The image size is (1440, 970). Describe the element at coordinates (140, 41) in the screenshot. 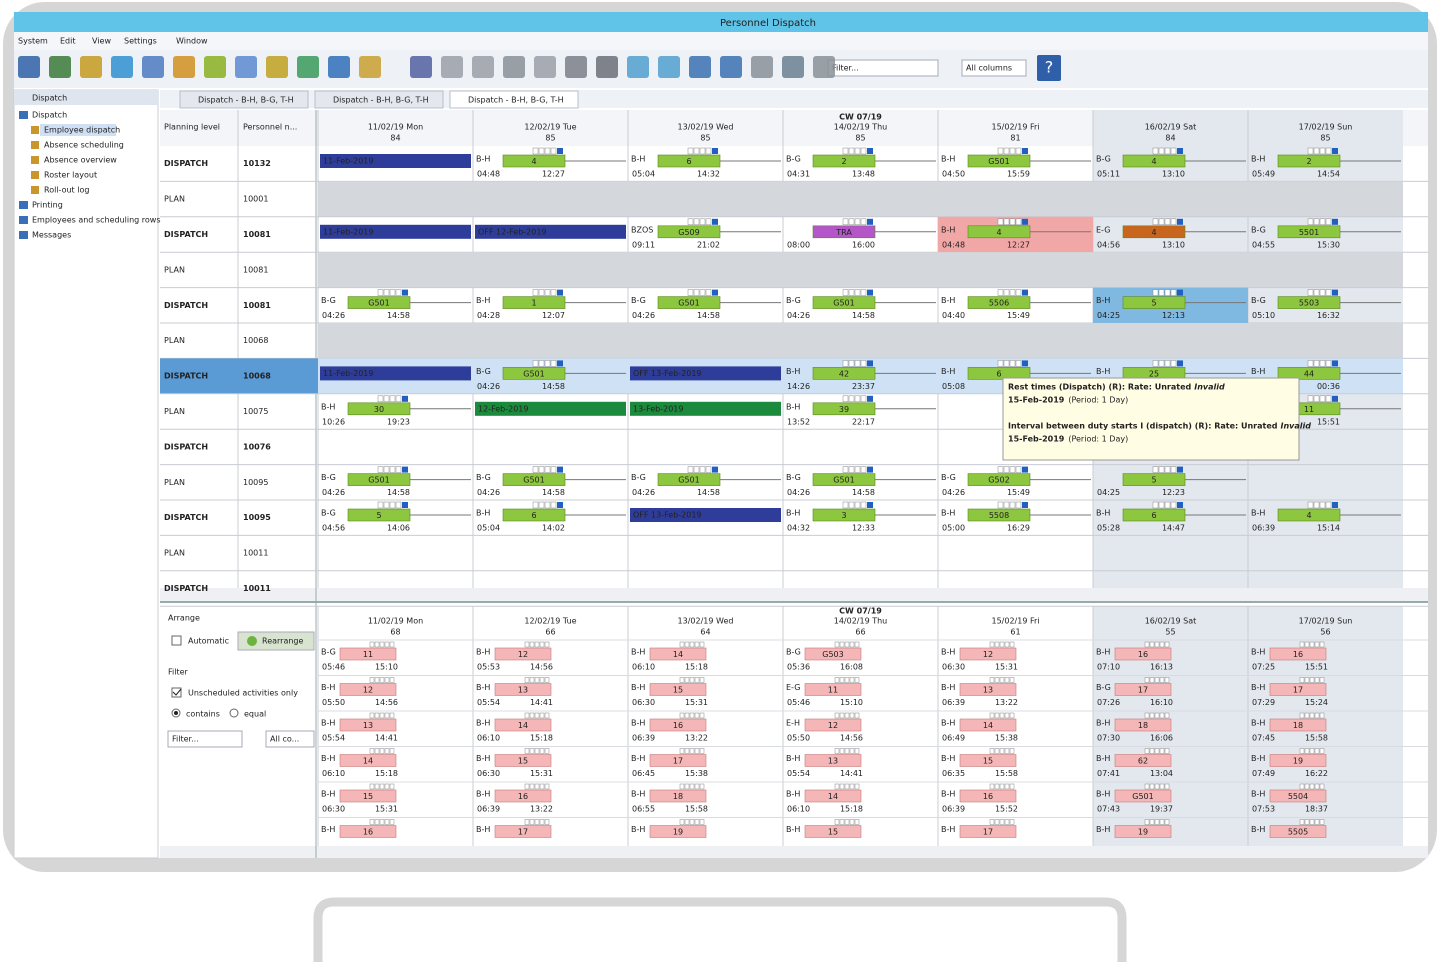

I see `menu-item: Settings` at that location.